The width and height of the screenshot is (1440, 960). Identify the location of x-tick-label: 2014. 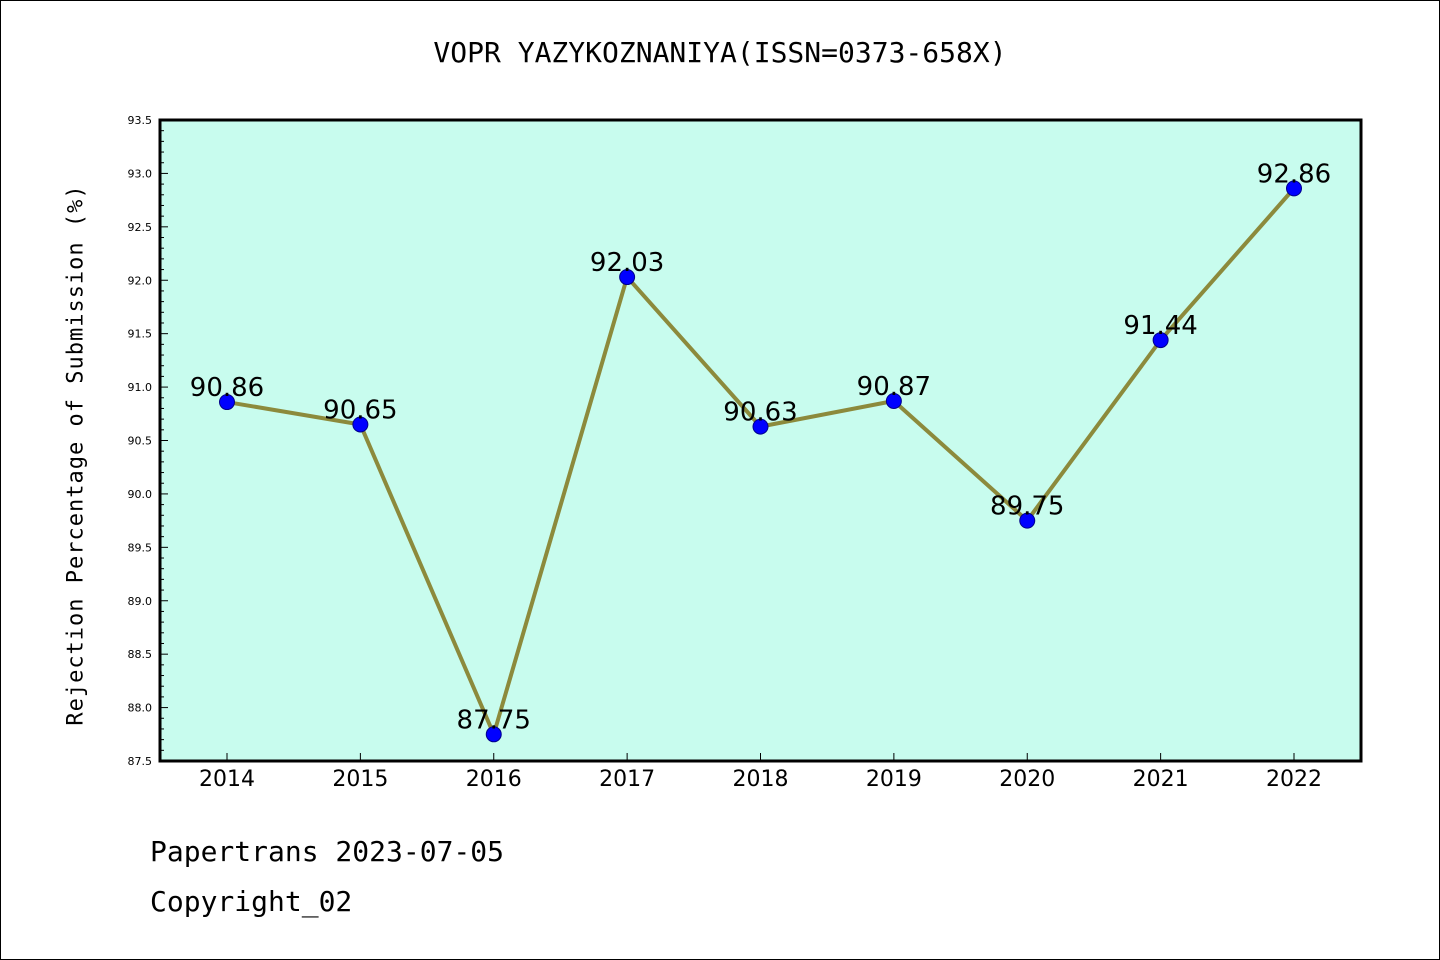
(227, 779).